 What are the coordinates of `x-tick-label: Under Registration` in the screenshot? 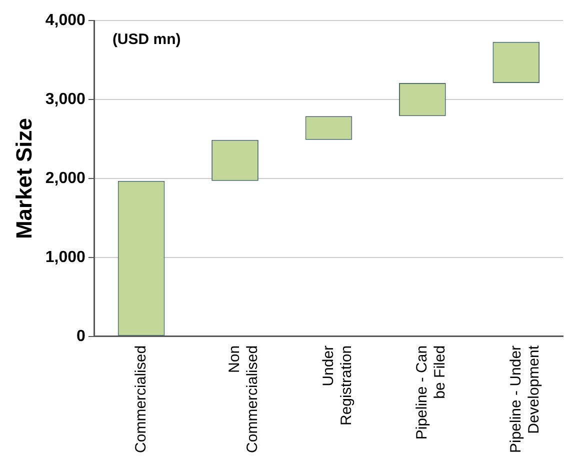 It's located at (337, 385).